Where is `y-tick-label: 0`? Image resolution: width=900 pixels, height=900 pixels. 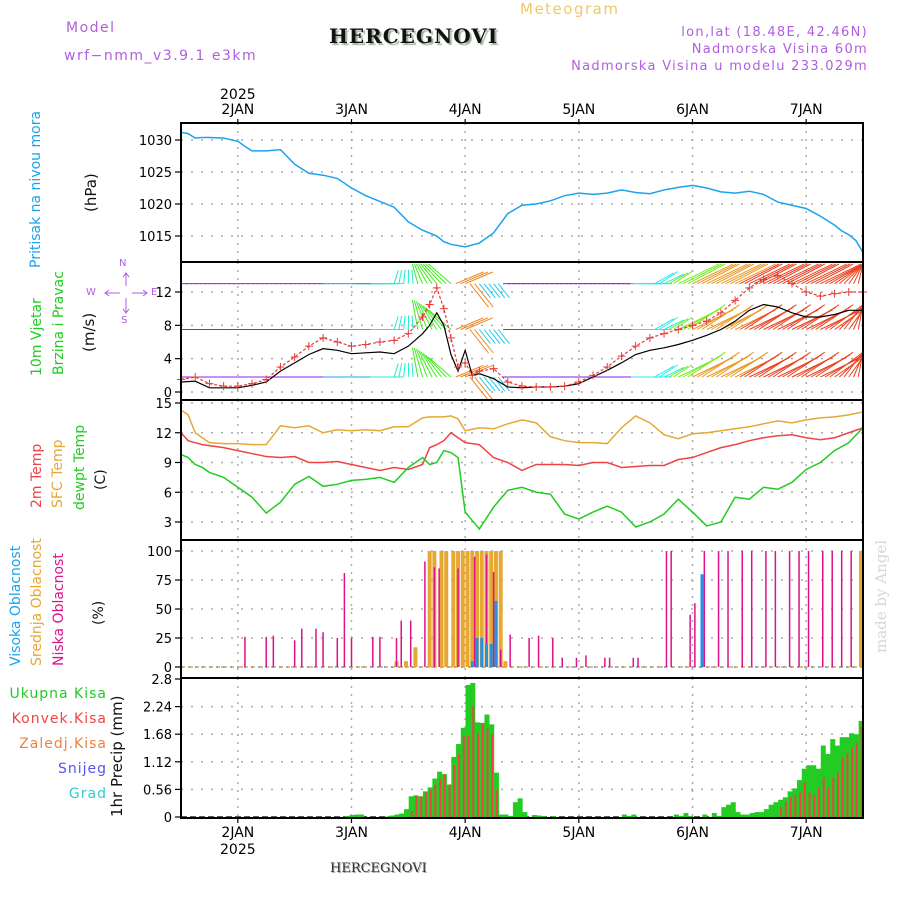
y-tick-label: 0 is located at coordinates (168, 393).